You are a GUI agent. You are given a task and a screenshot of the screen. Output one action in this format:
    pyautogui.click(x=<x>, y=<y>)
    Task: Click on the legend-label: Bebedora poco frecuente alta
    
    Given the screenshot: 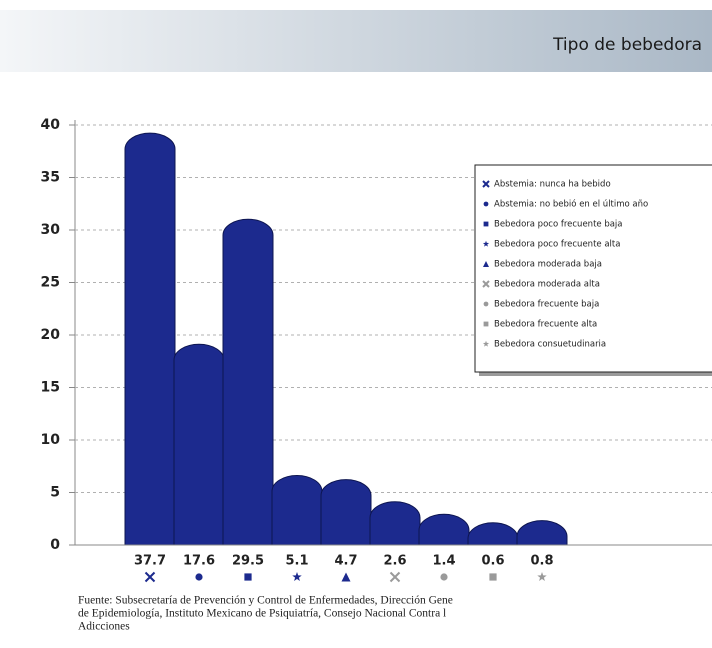 What is the action you would take?
    pyautogui.click(x=557, y=245)
    